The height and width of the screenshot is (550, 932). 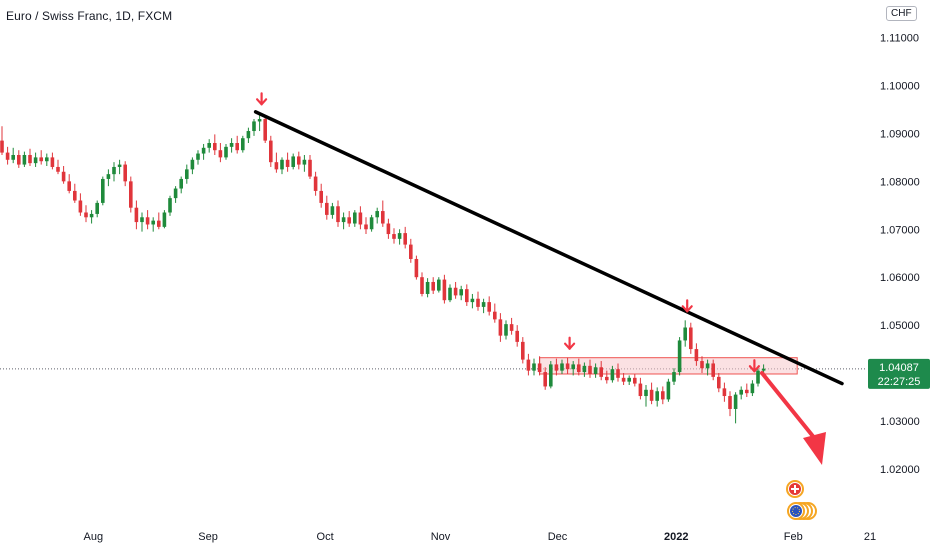 I want to click on swiss-flag-icon, so click(x=795, y=489).